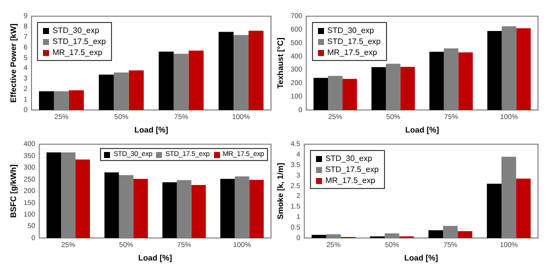 Image resolution: width=550 pixels, height=273 pixels. What do you see at coordinates (13, 191) in the screenshot?
I see `y-axis-title: BSFC [g/kWh]` at bounding box center [13, 191].